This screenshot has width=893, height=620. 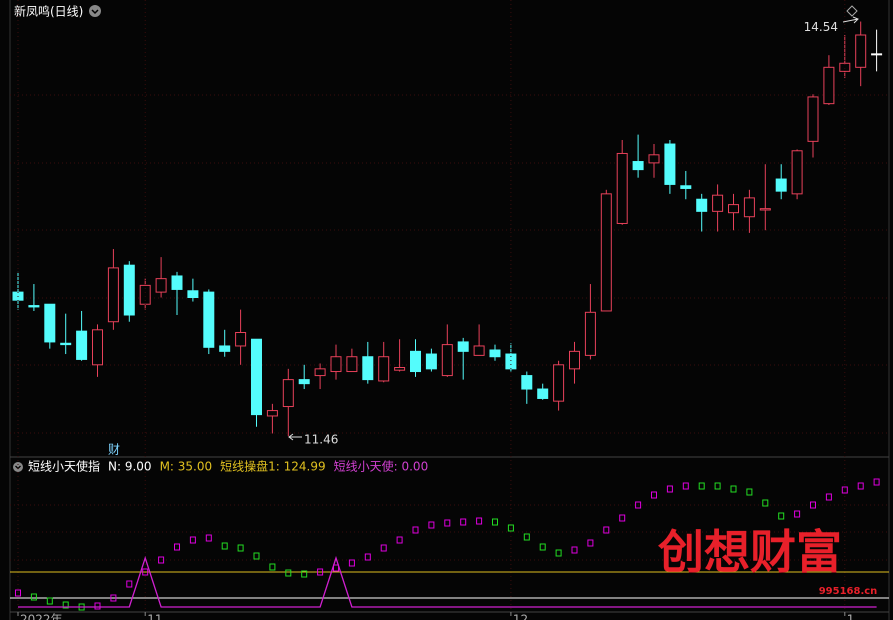 I want to click on high-arrow, so click(x=850, y=20).